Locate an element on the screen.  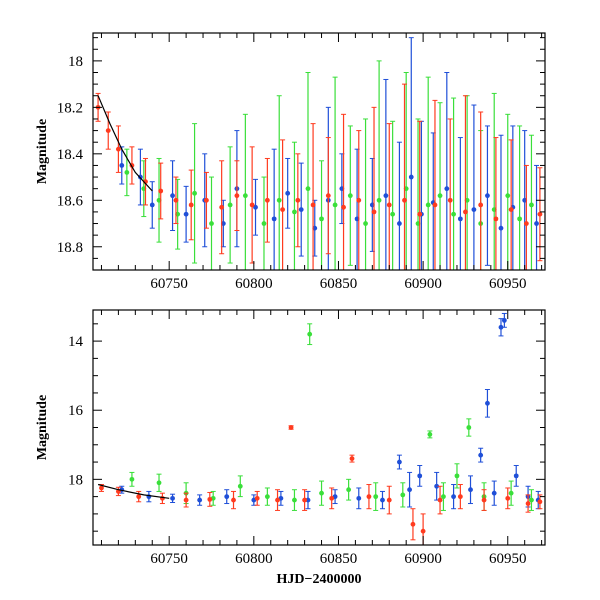
top-y-tick-label: 18.6 is located at coordinates (70, 201).